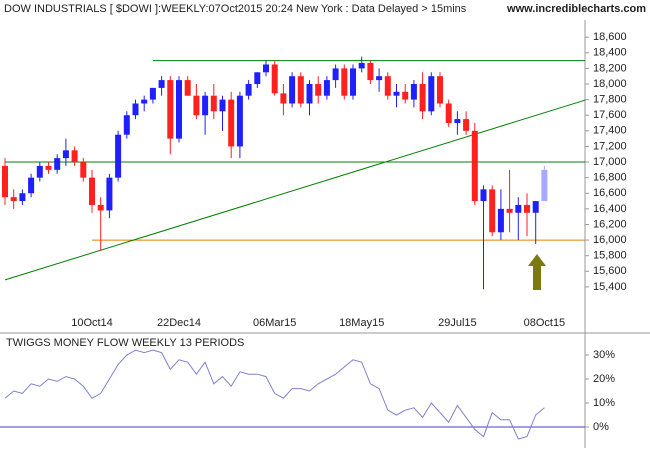  Describe the element at coordinates (610, 100) in the screenshot. I see `y-tick-label: 17,800` at that location.